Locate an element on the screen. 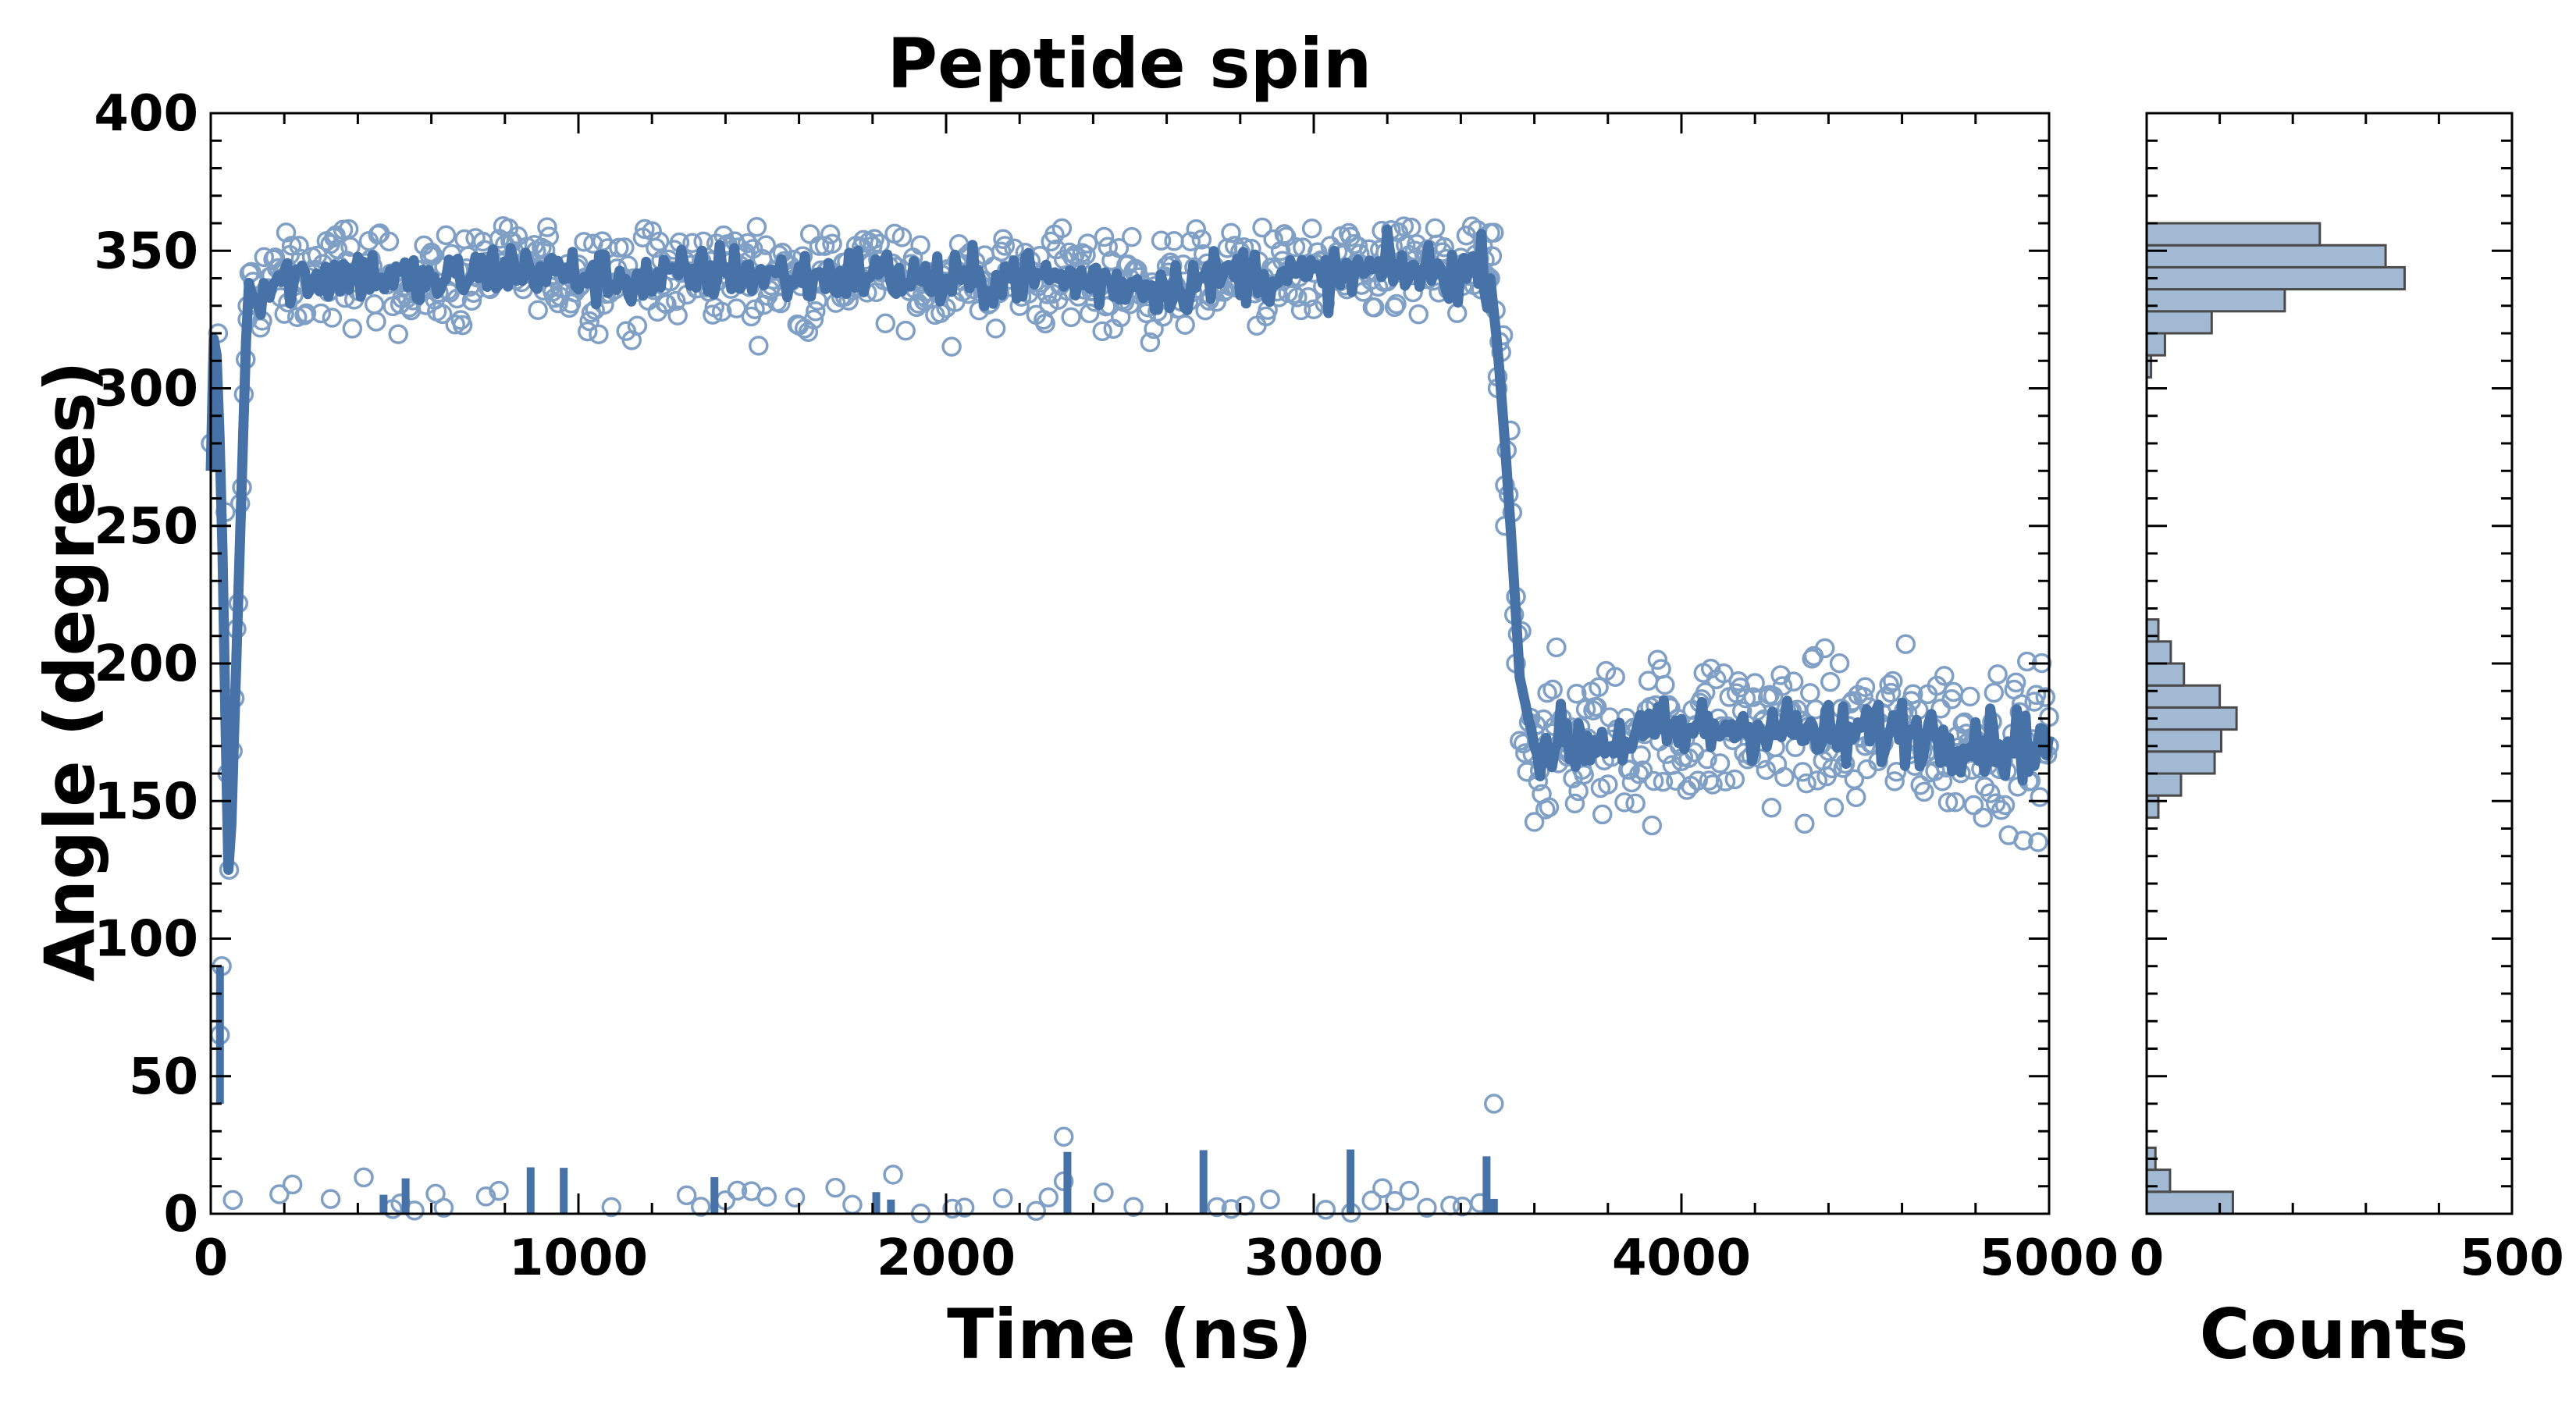  x-tick-label: 1000 is located at coordinates (578, 1258).